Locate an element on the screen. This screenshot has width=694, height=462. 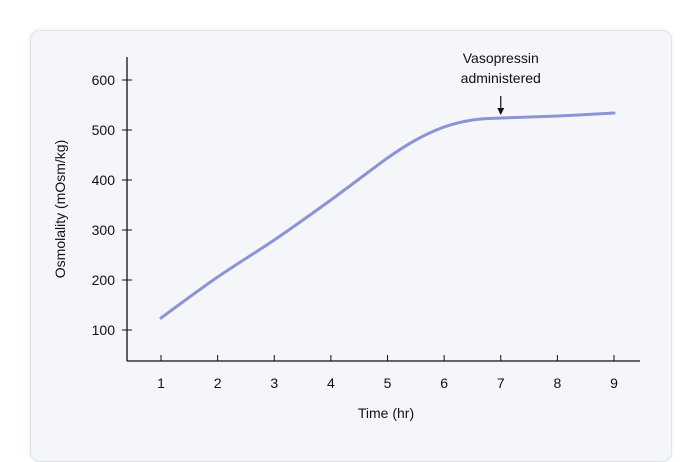
x-axis-label: Time (hr) is located at coordinates (386, 413).